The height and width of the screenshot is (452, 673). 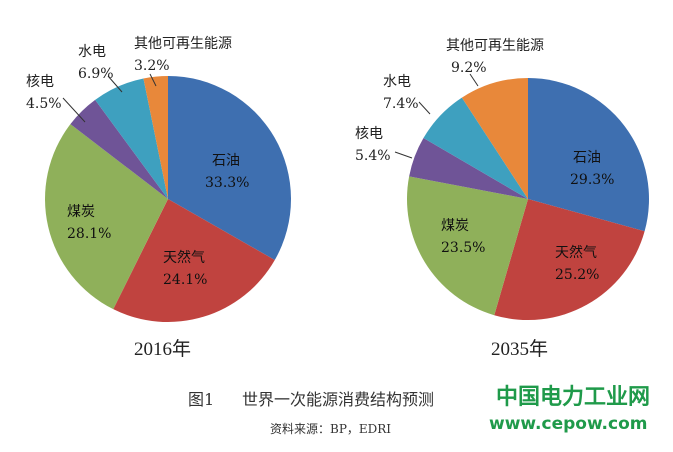 What do you see at coordinates (463, 248) in the screenshot?
I see `slice-value-coal: 23.5%` at bounding box center [463, 248].